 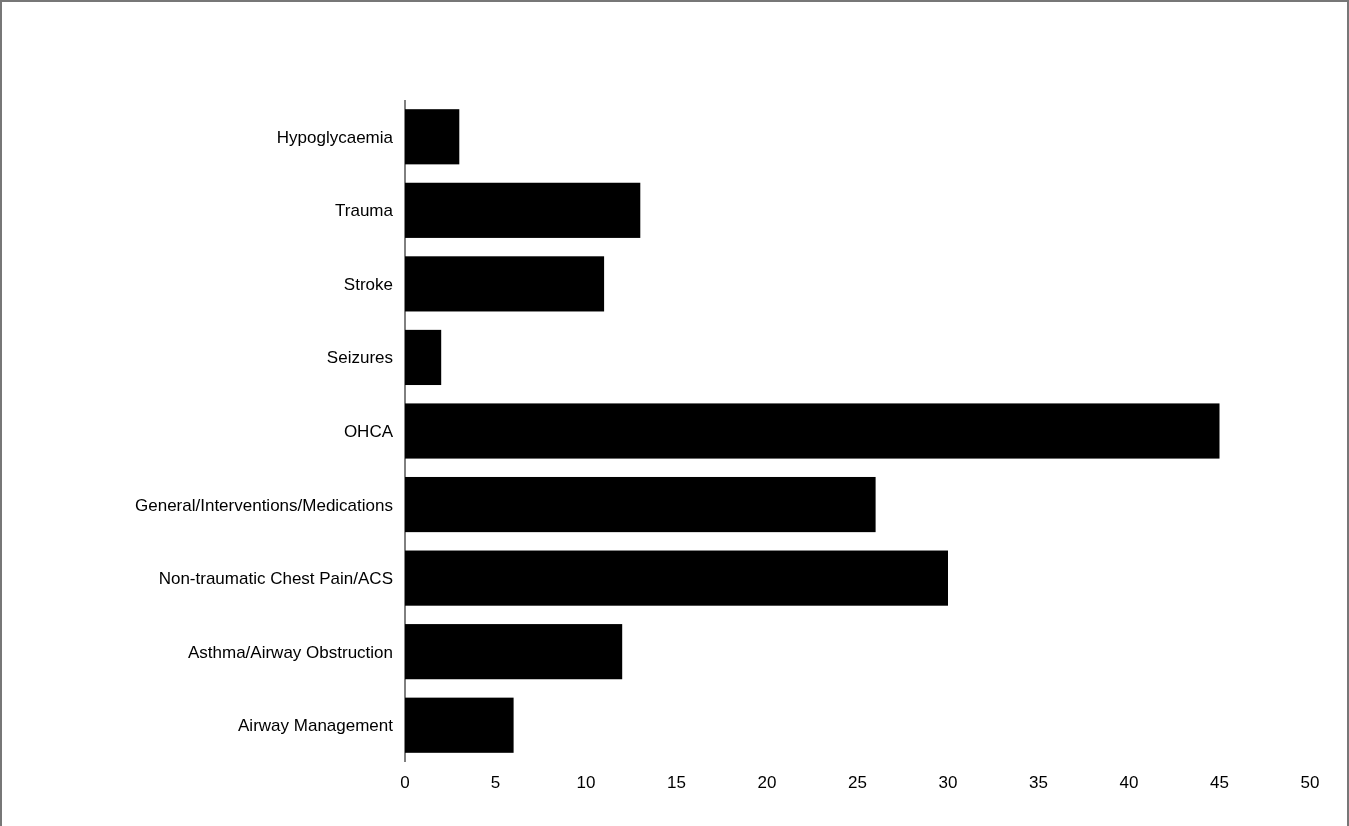 What do you see at coordinates (359, 358) in the screenshot?
I see `y-tick-label: Seizures` at bounding box center [359, 358].